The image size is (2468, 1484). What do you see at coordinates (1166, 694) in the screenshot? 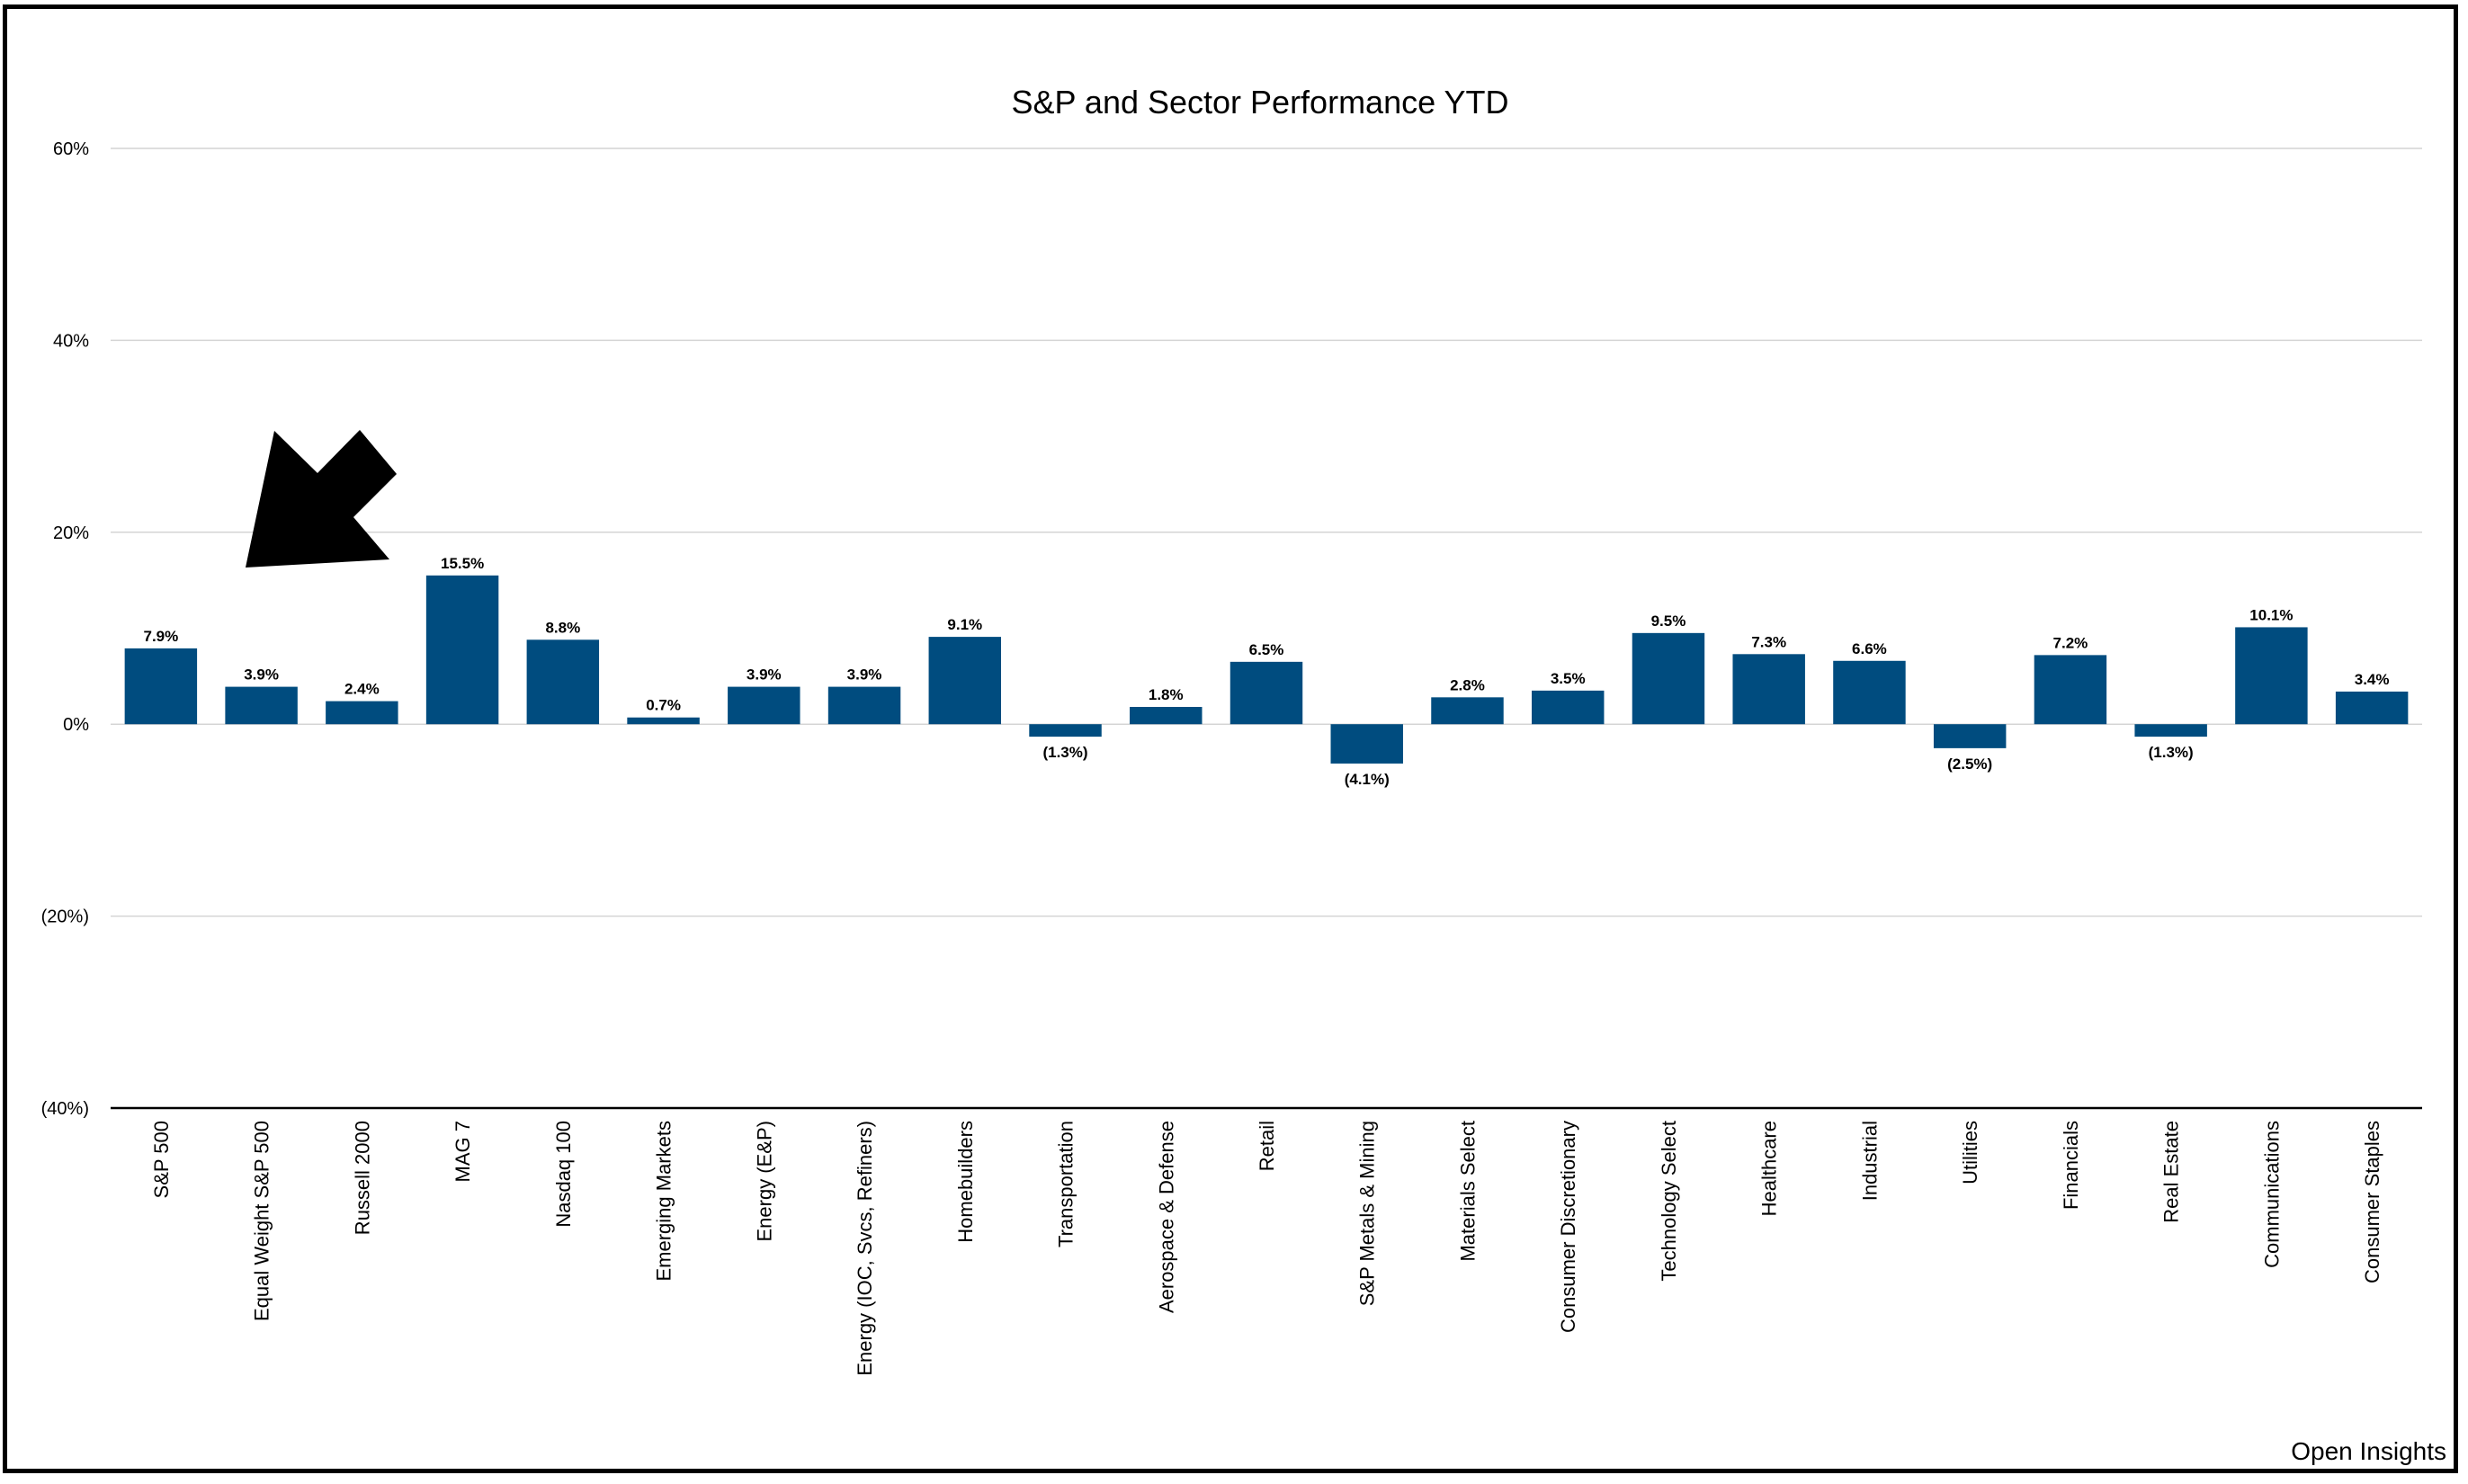
I see `data-label: 1.8%` at bounding box center [1166, 694].